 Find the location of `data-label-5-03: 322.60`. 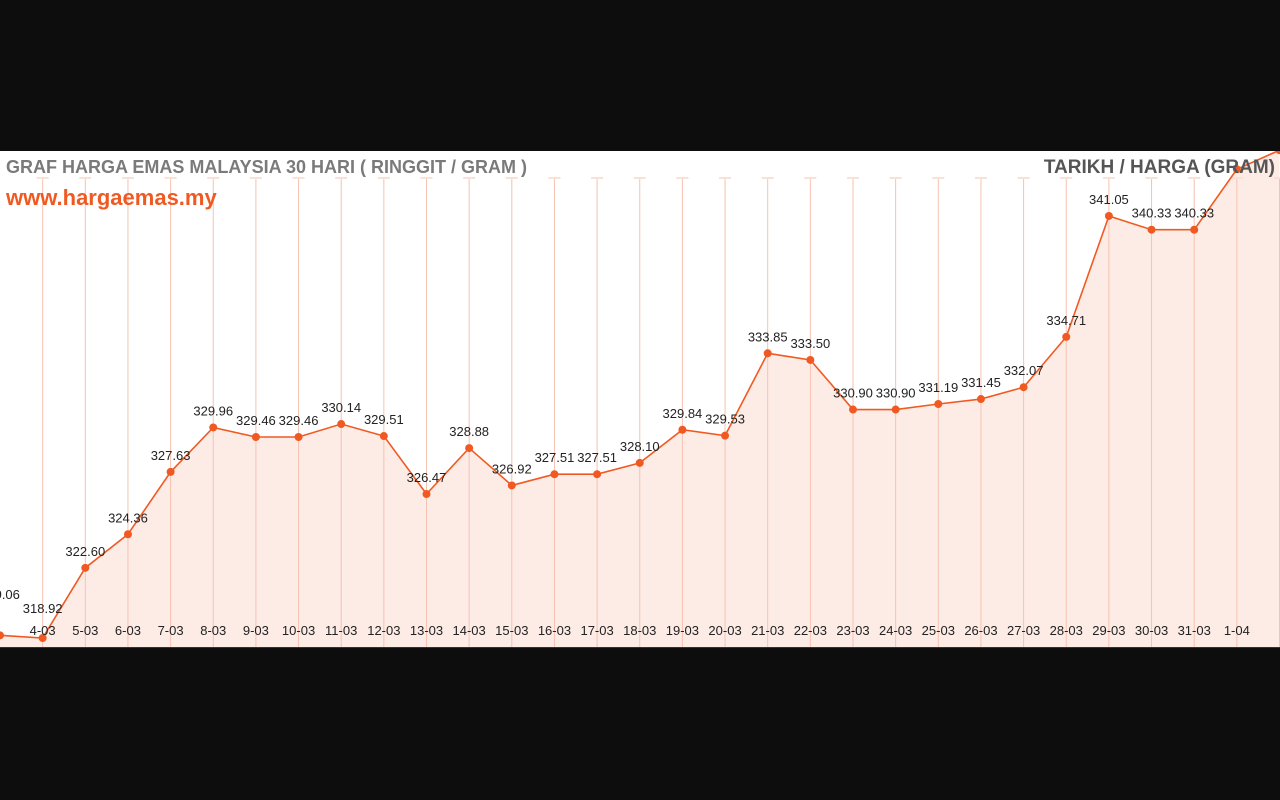

data-label-5-03: 322.60 is located at coordinates (85, 551).